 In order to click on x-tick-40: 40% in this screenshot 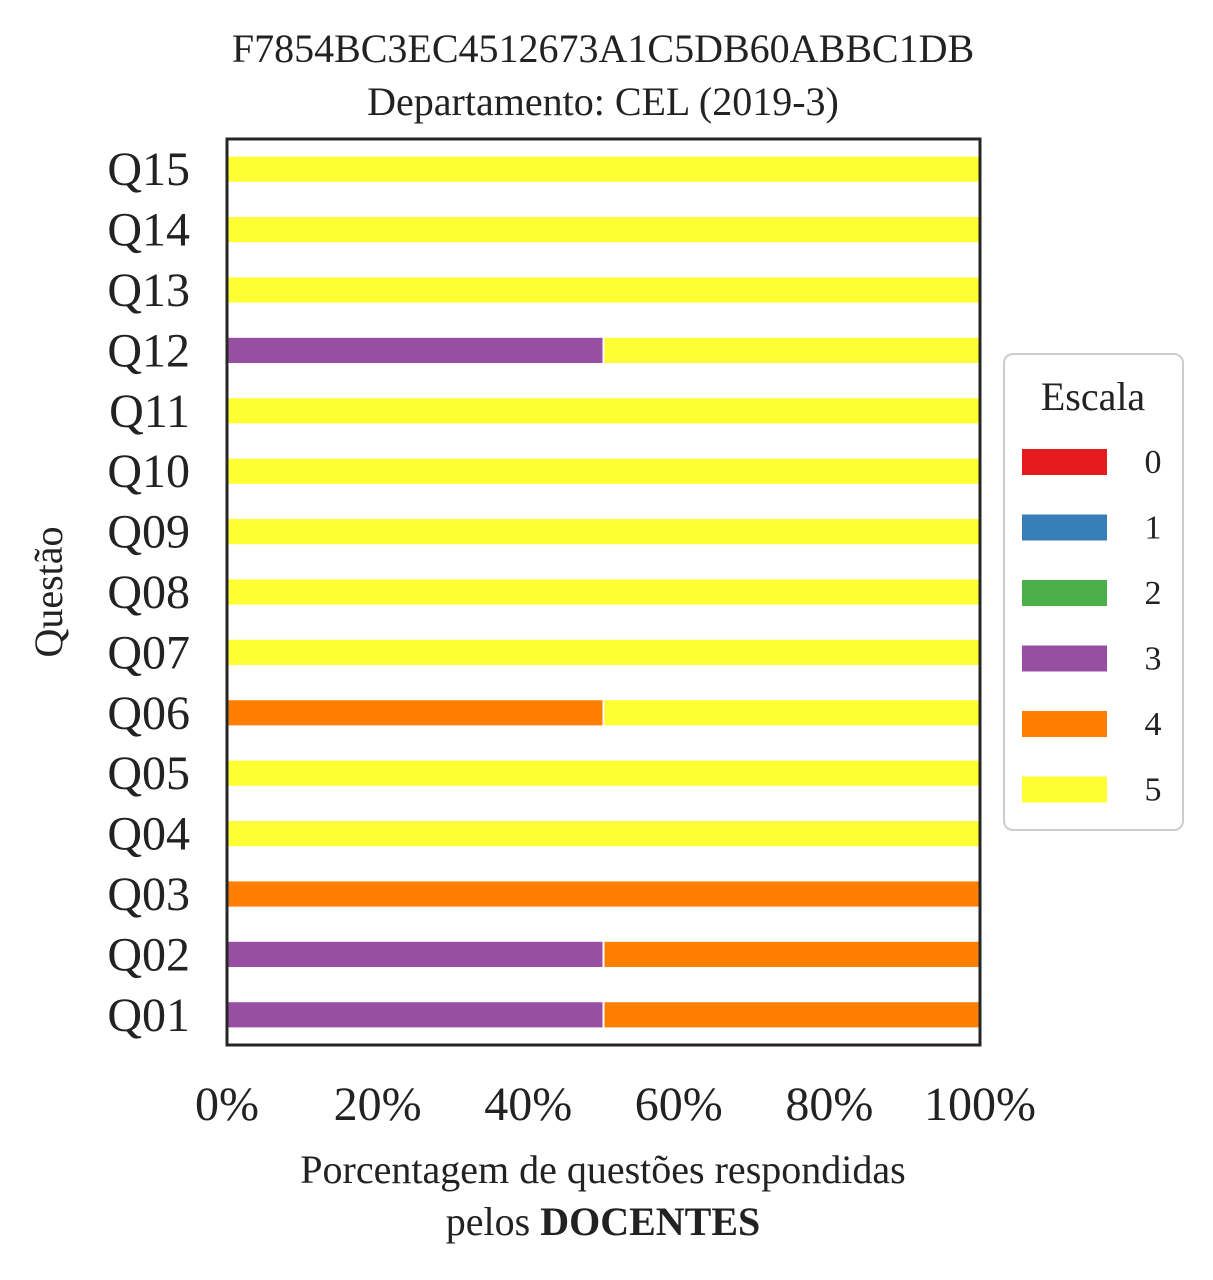, I will do `click(528, 1104)`.